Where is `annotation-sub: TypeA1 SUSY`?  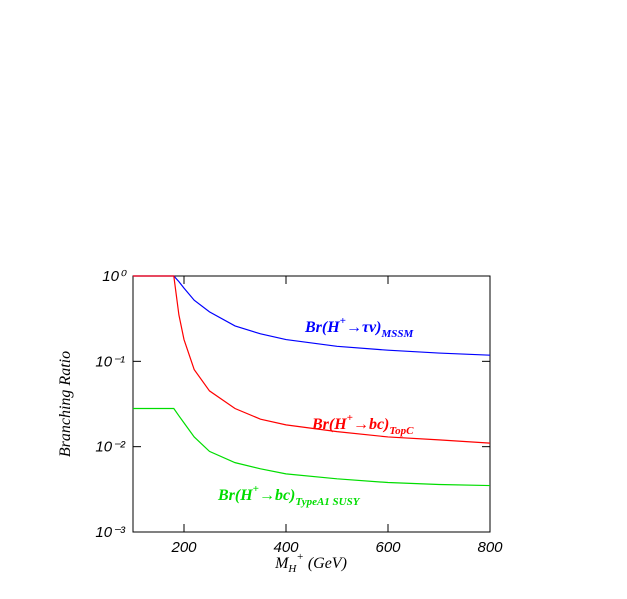
annotation-sub: TypeA1 SUSY is located at coordinates (327, 502).